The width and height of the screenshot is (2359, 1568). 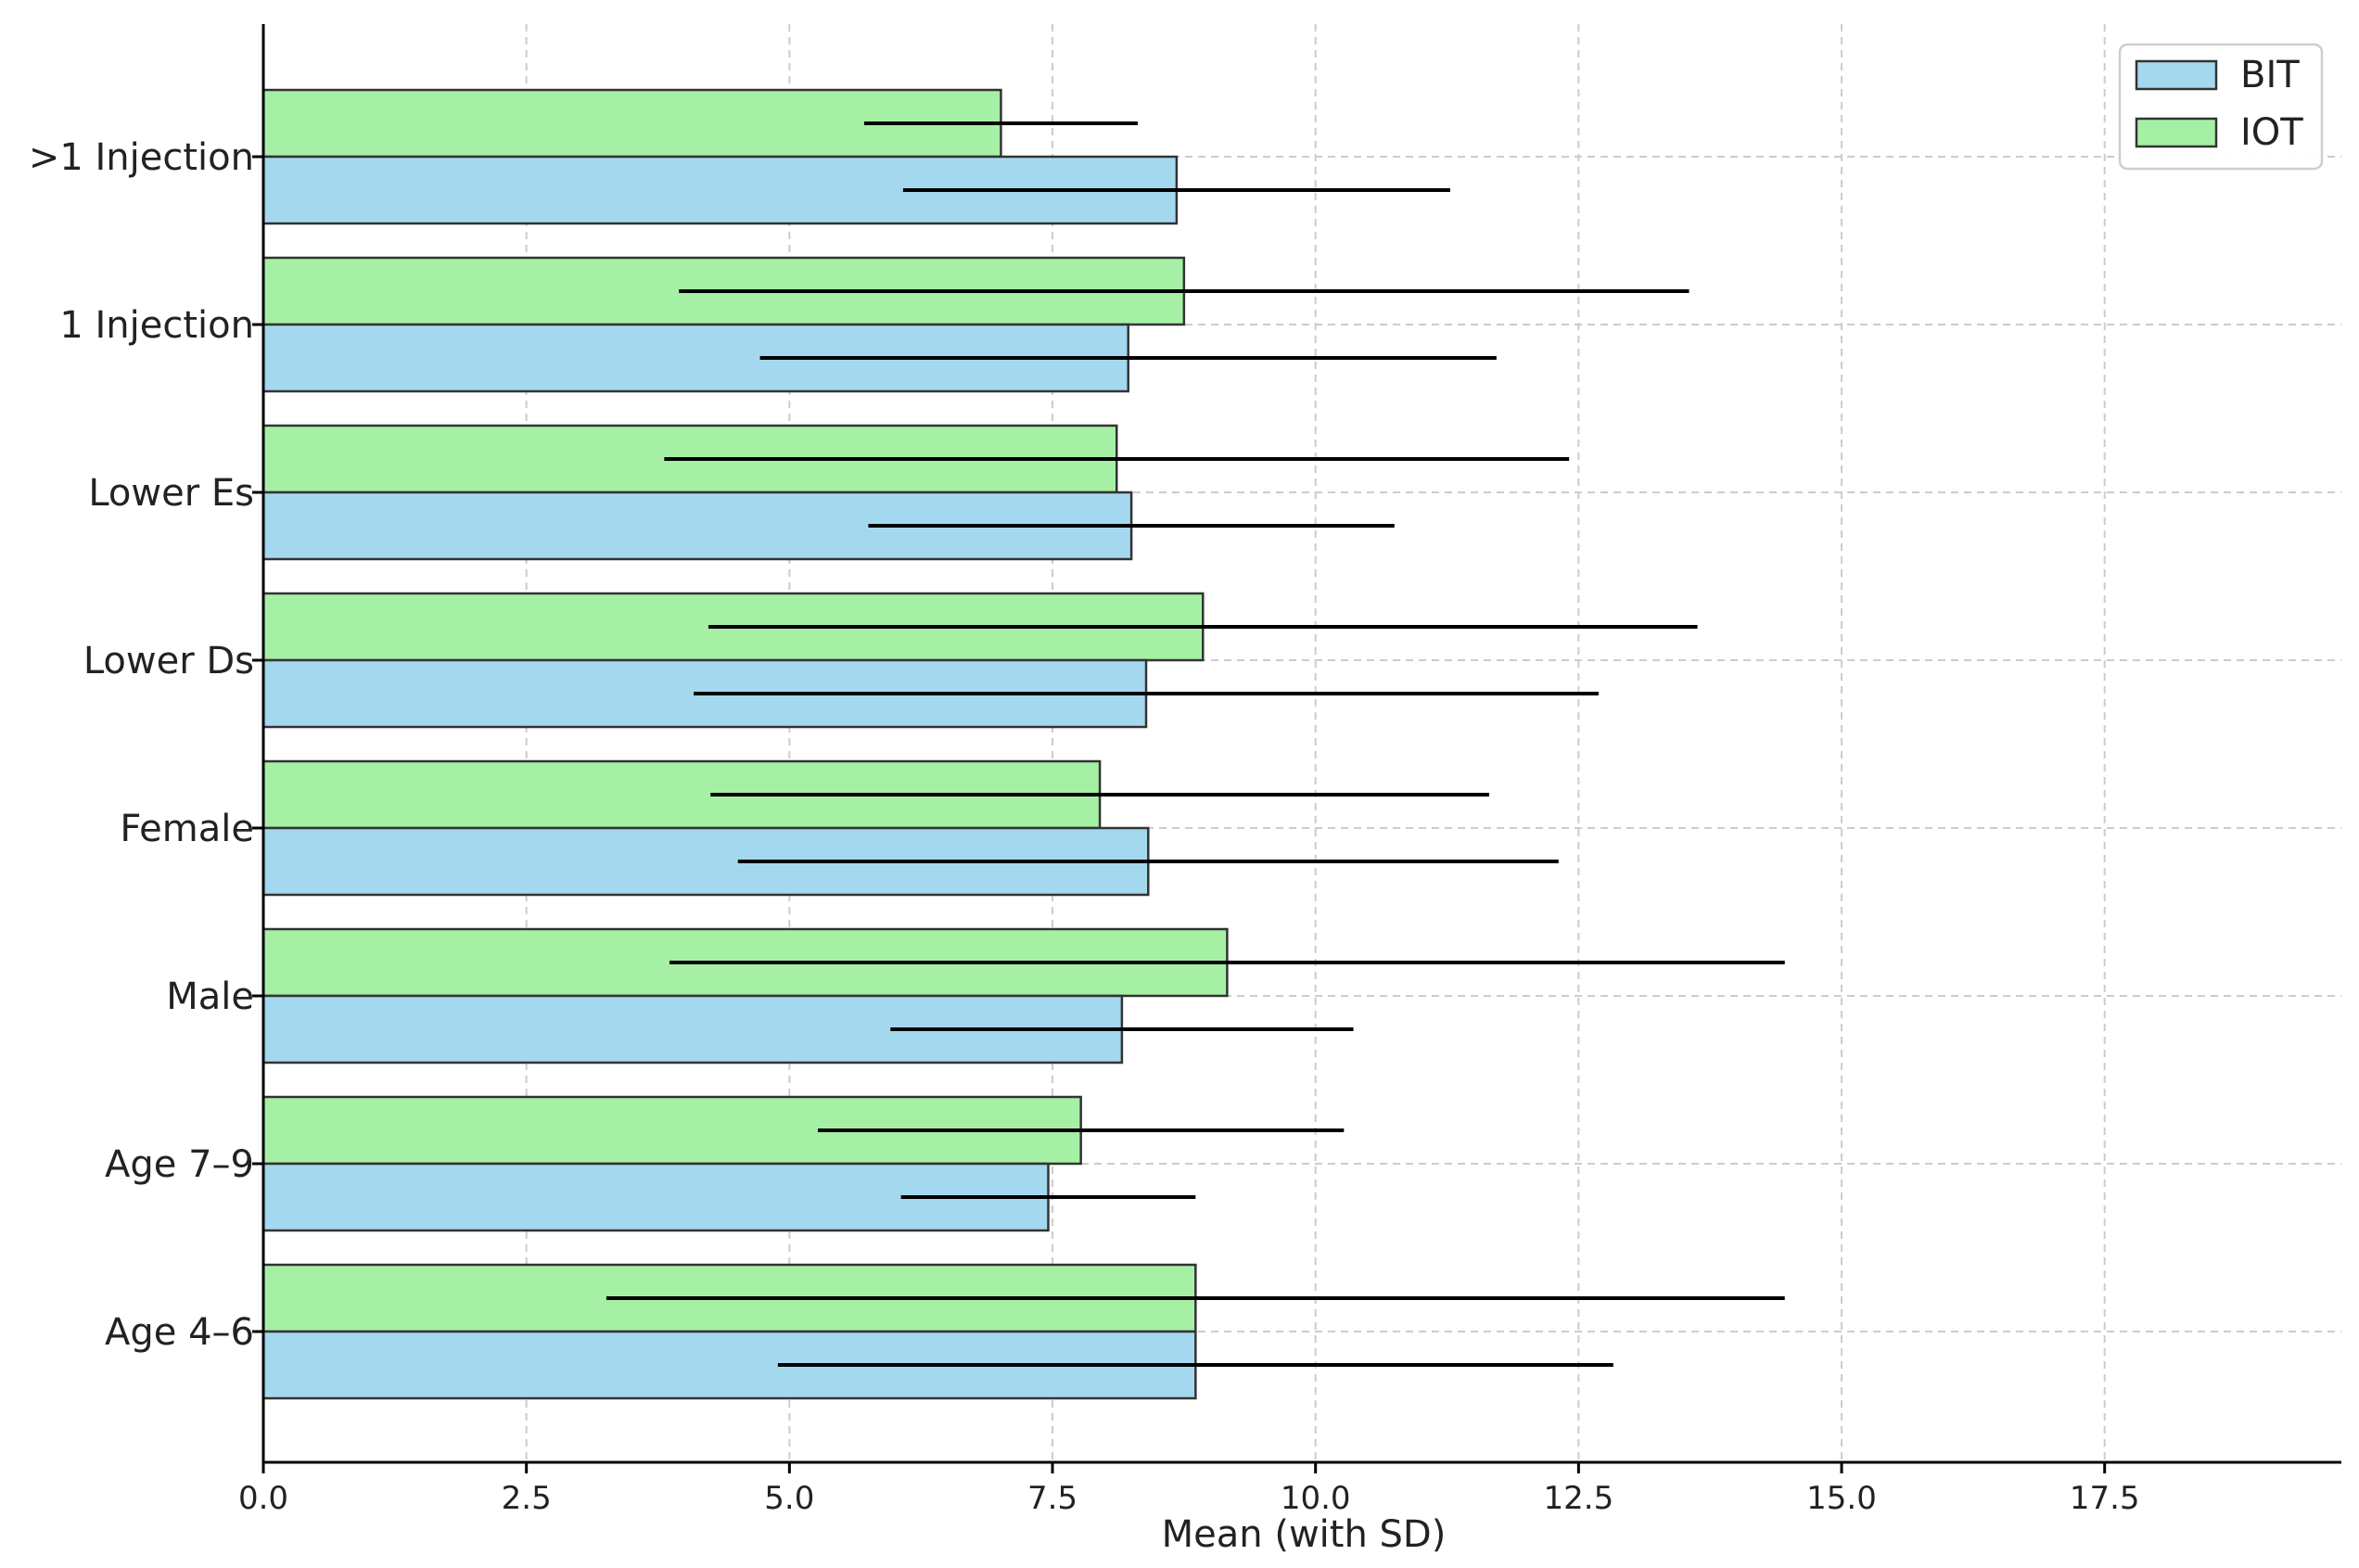 What do you see at coordinates (789, 1498) in the screenshot?
I see `x-tick-label: 5.0` at bounding box center [789, 1498].